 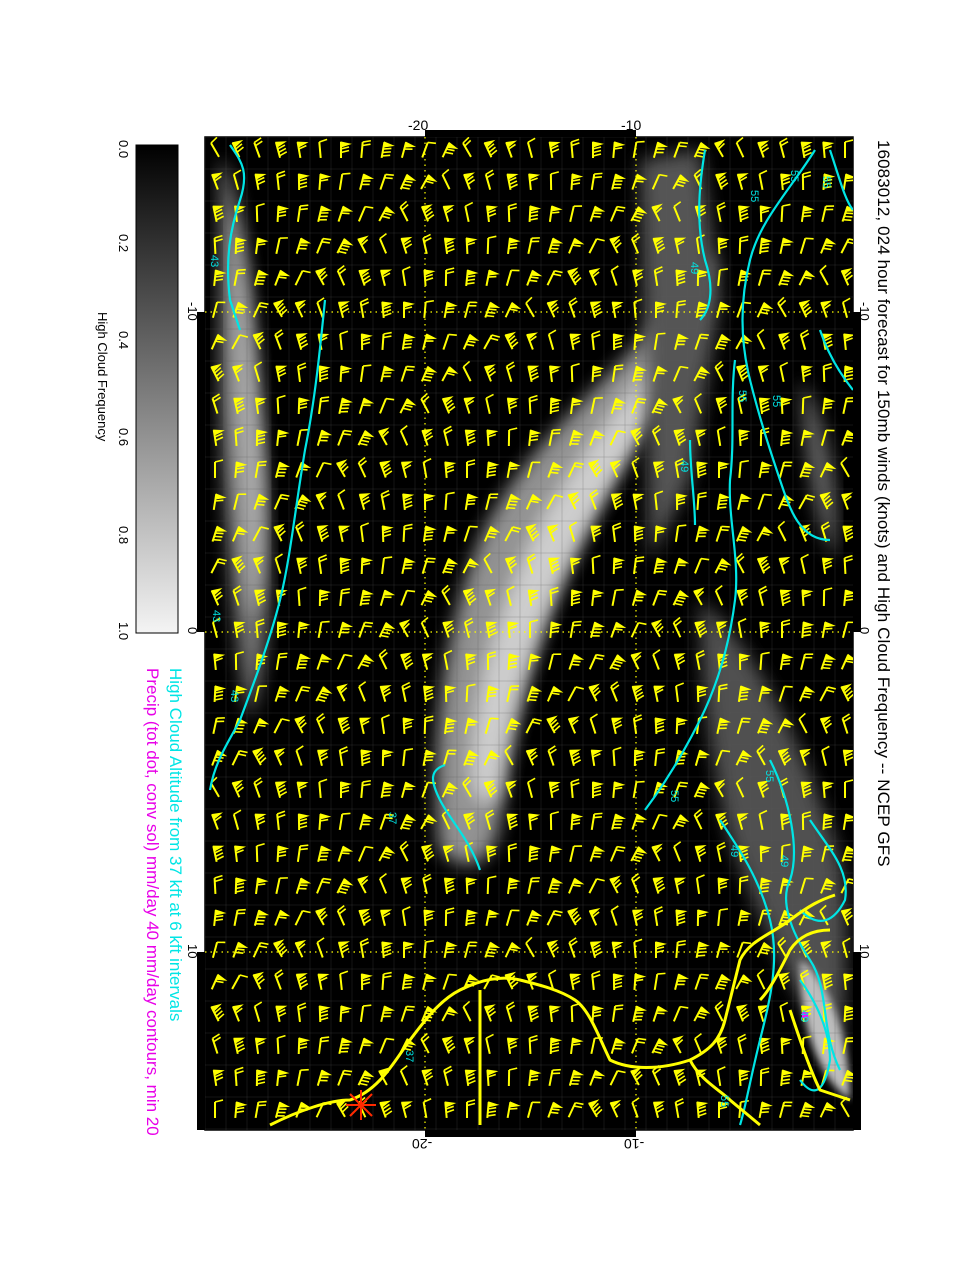 I want to click on storm-marker-icon, so click(x=361, y=1105).